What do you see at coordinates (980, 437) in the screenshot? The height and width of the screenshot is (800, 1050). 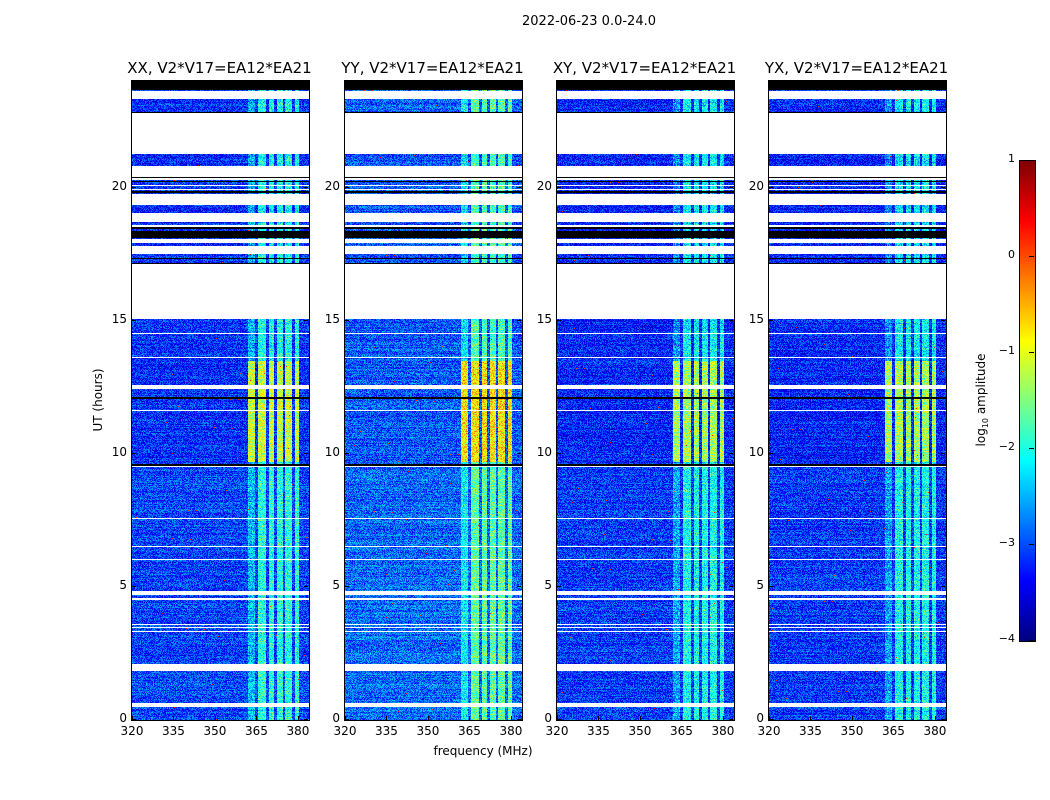 I see `colorbar-label-prefix: log` at bounding box center [980, 437].